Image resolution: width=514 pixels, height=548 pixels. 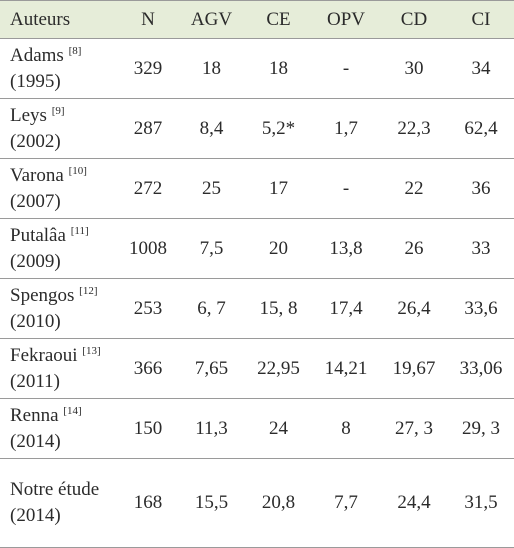 What do you see at coordinates (58, 110) in the screenshot?
I see `reference: [9]` at bounding box center [58, 110].